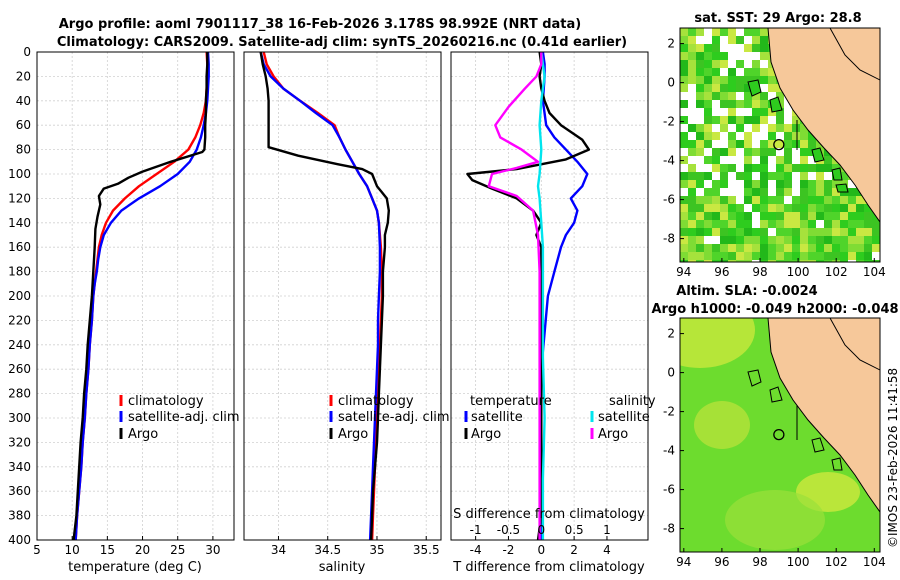 The width and height of the screenshot is (900, 580). Describe the element at coordinates (515, 296) in the screenshot. I see `series-line-s-argo` at that location.